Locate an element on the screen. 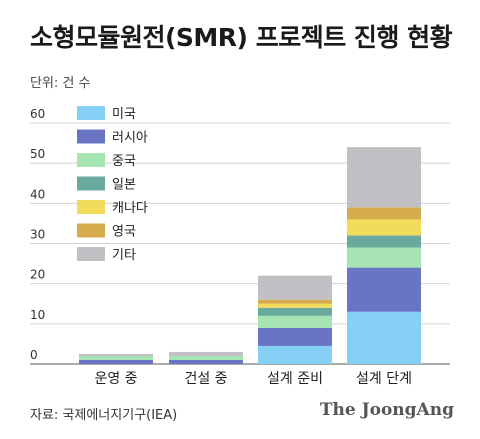  x-category-label: 설계 단계 is located at coordinates (384, 379).